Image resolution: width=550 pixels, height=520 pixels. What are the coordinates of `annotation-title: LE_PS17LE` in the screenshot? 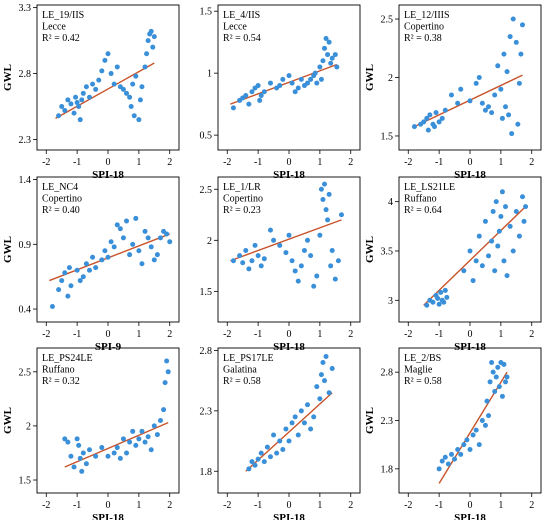 It's located at (248, 358).